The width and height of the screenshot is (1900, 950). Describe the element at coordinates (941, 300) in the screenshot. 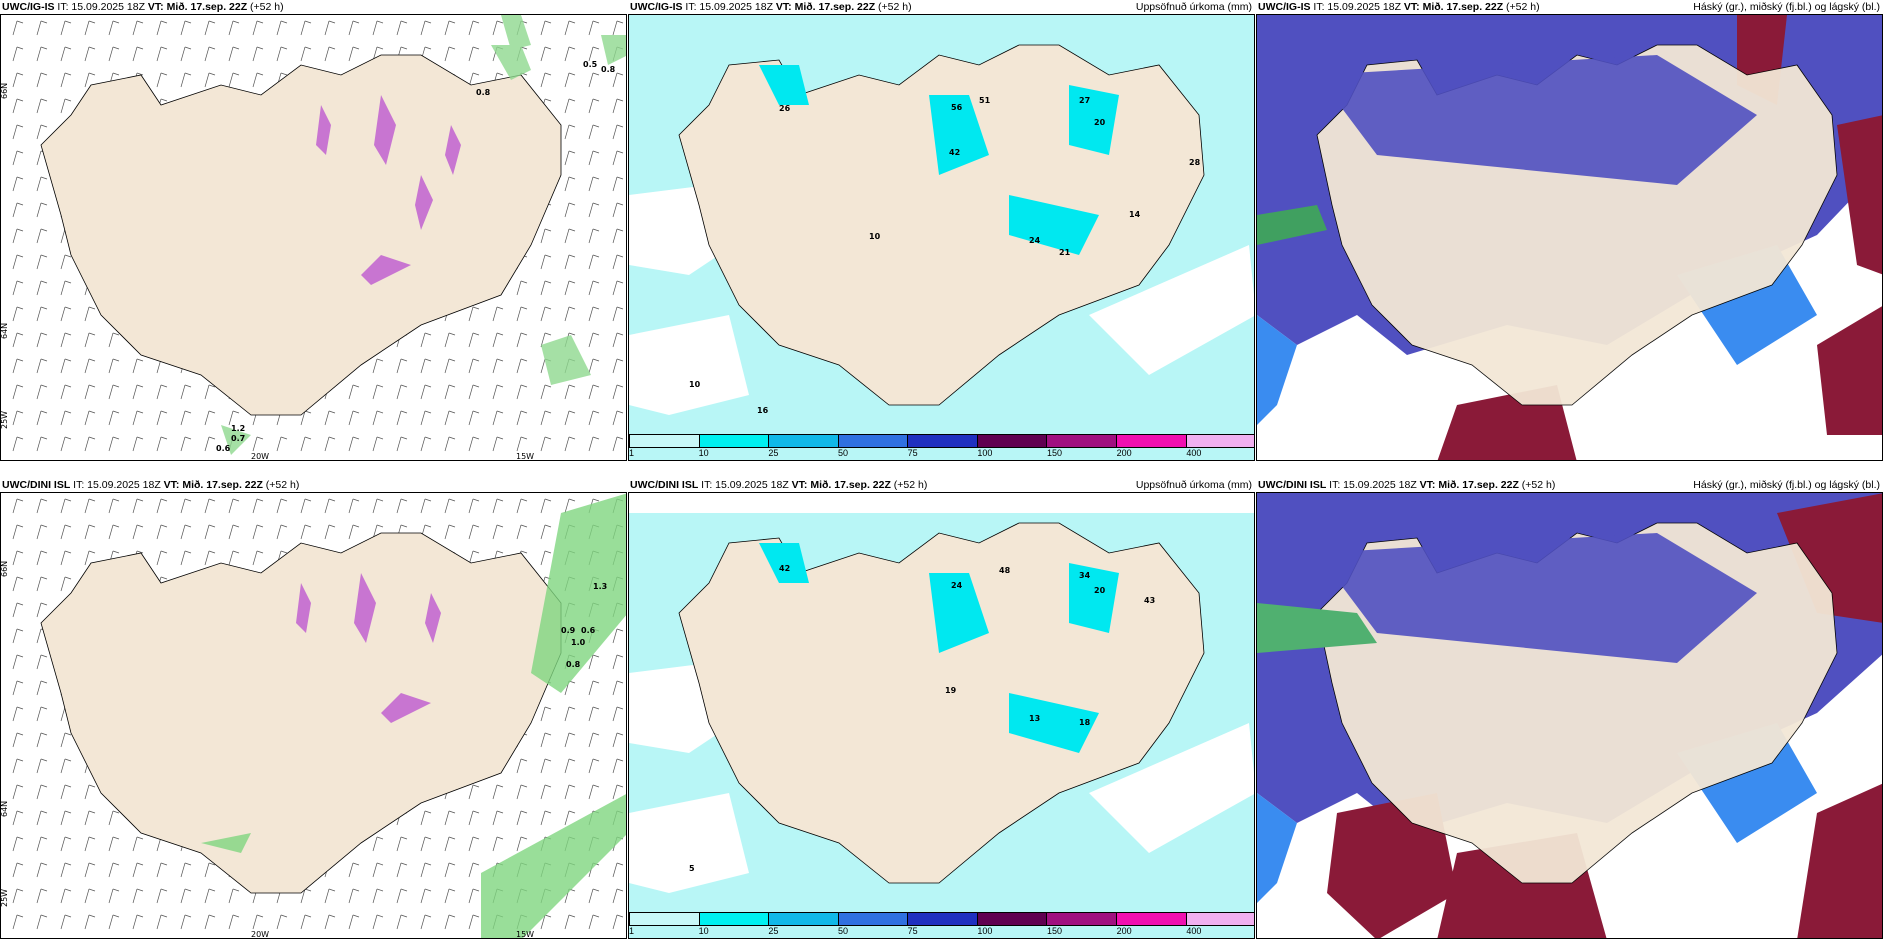

I see `dry-area` at that location.